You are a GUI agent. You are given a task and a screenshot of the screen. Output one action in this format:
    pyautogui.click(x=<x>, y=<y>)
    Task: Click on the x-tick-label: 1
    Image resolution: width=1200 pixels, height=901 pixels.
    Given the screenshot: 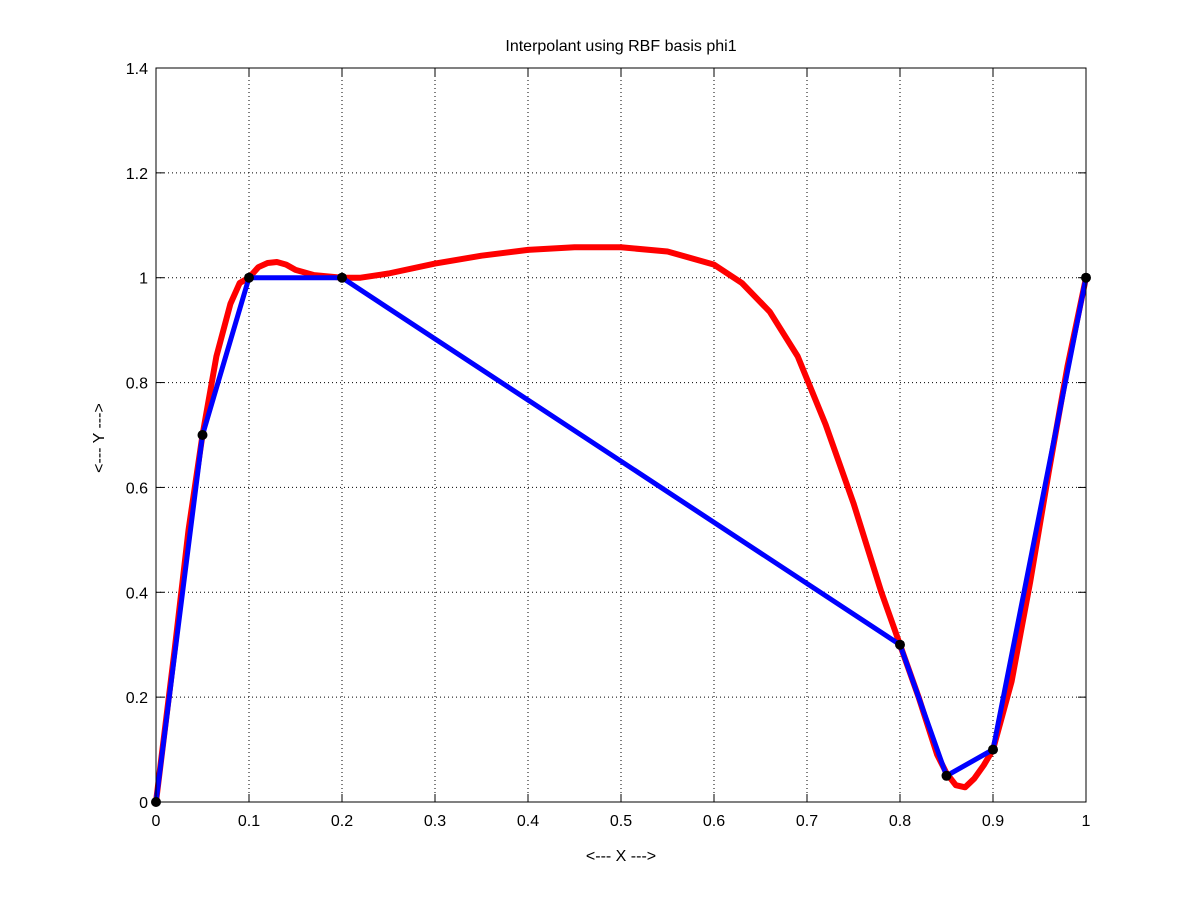 What is the action you would take?
    pyautogui.click(x=1086, y=821)
    